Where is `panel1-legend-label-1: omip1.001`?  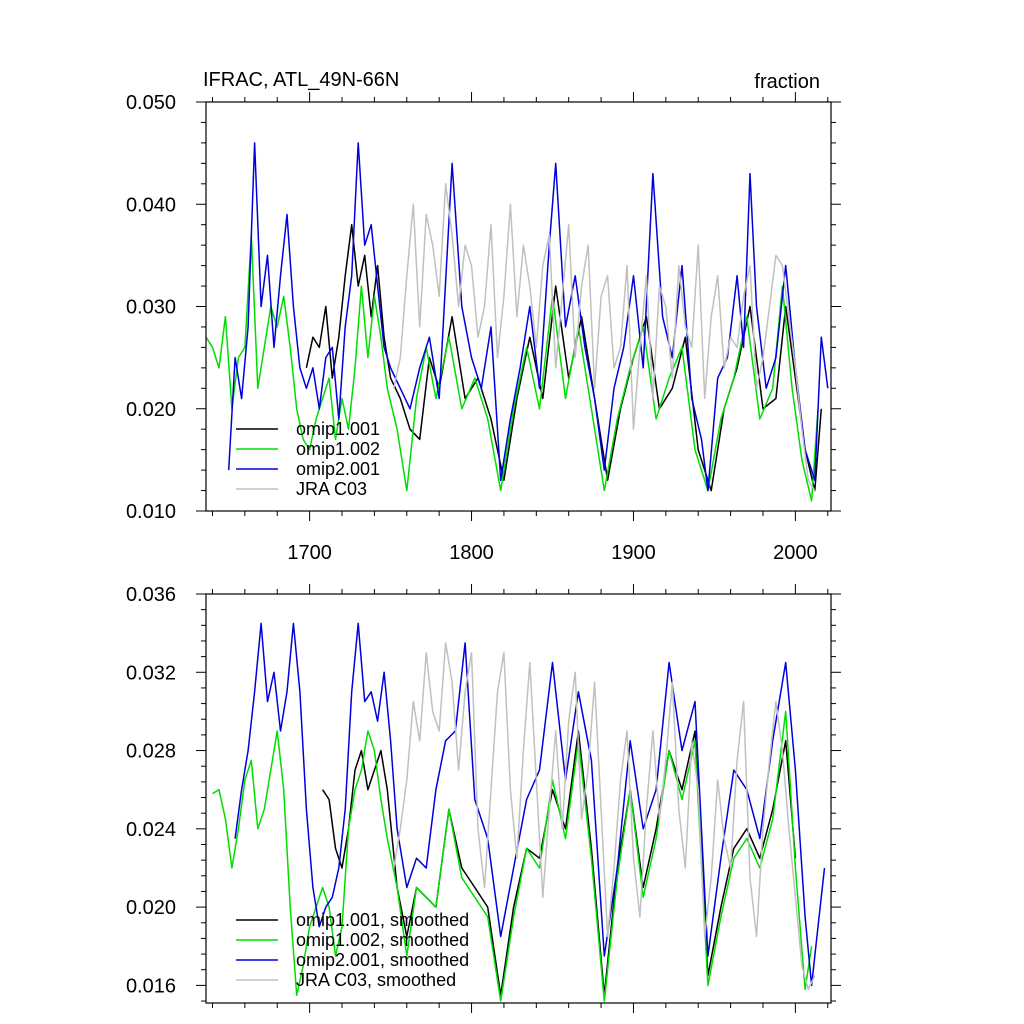 panel1-legend-label-1: omip1.001 is located at coordinates (338, 429).